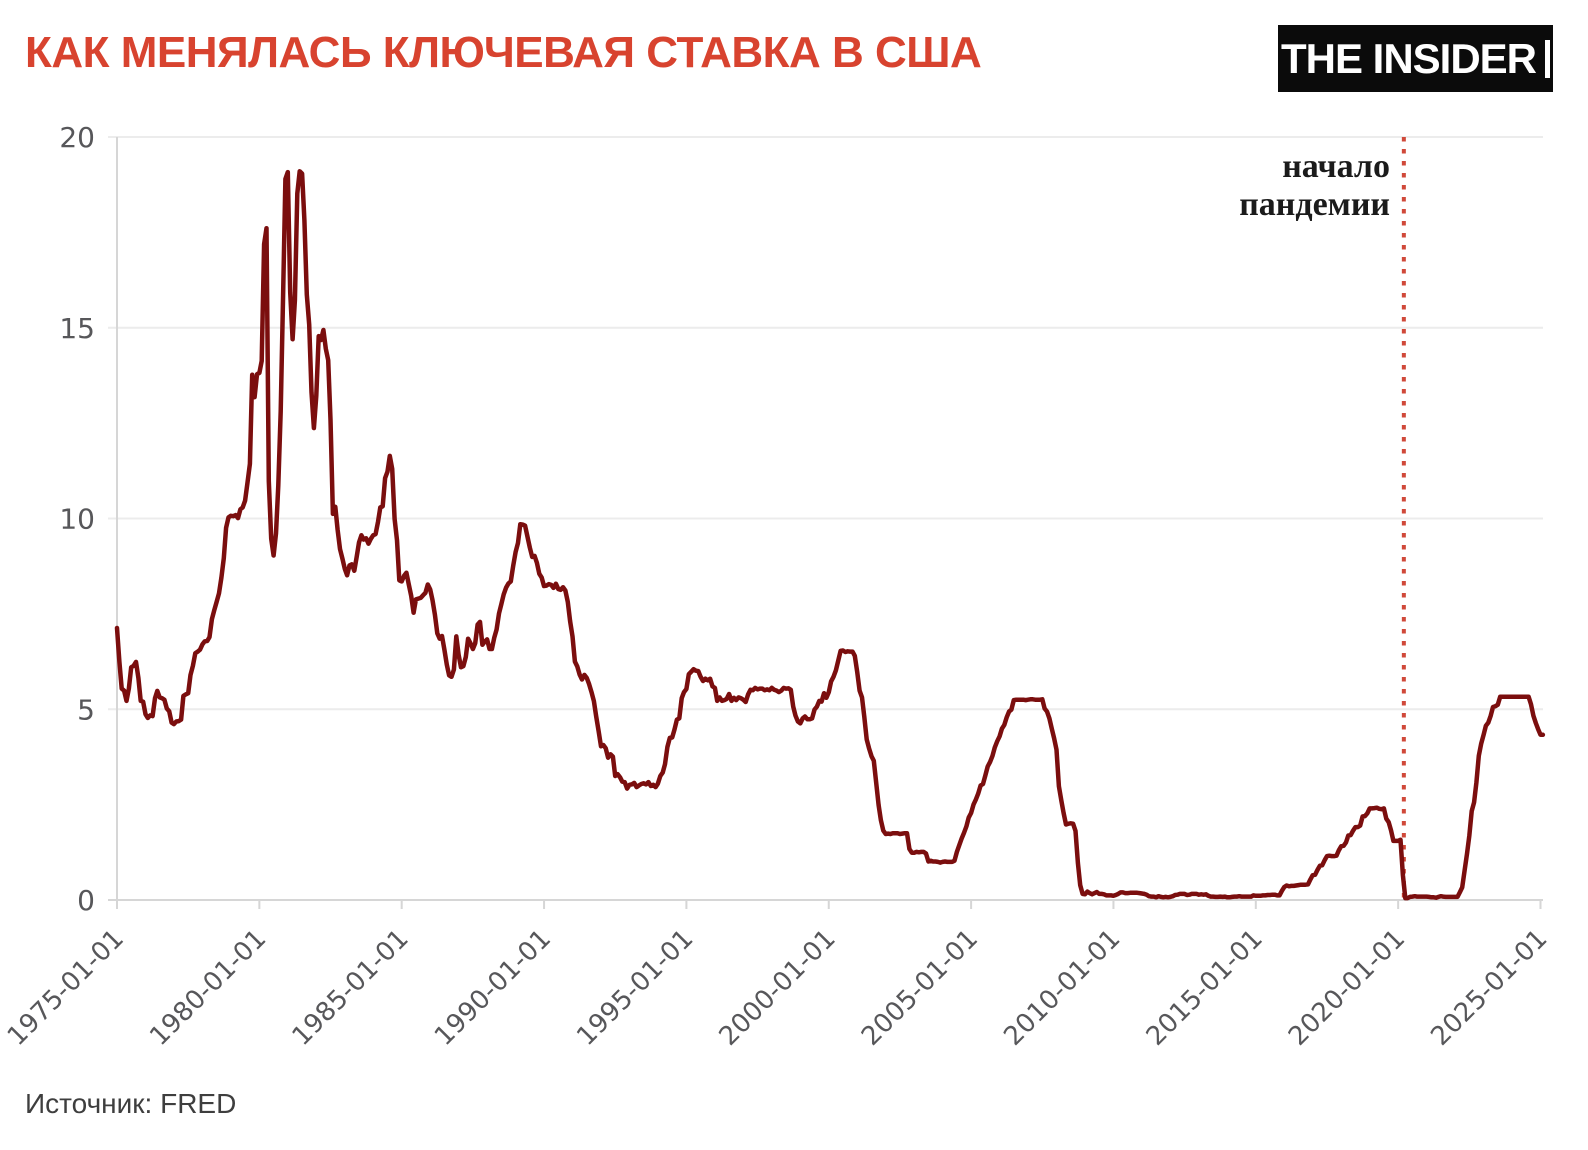 The width and height of the screenshot is (1588, 1150). I want to click on y-tick-label: 20, so click(77, 137).